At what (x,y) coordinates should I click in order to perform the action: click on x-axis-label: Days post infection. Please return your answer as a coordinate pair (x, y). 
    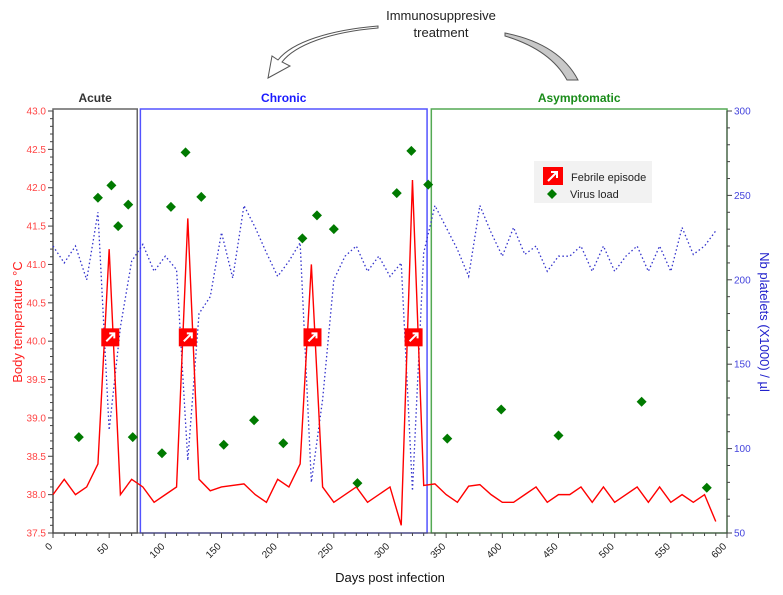
    Looking at the image, I should click on (390, 577).